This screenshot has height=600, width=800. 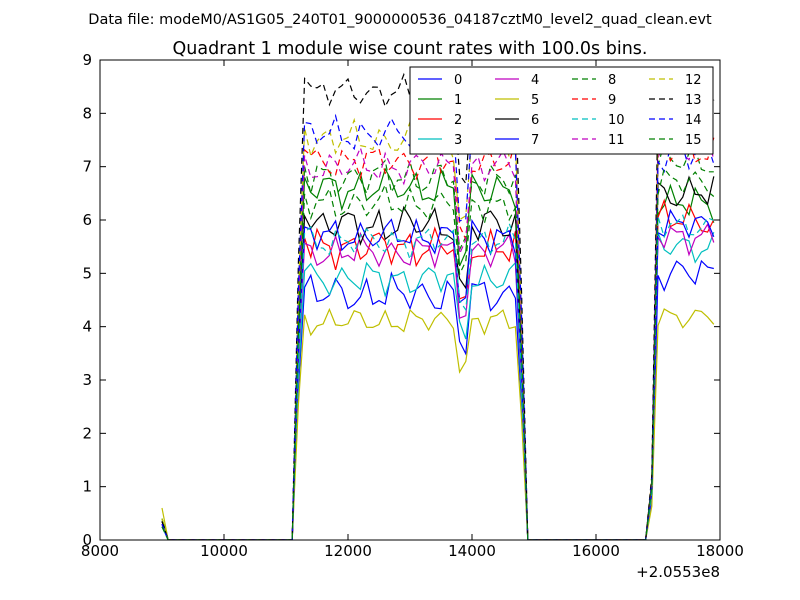 I want to click on legend-label: 9, so click(x=612, y=100).